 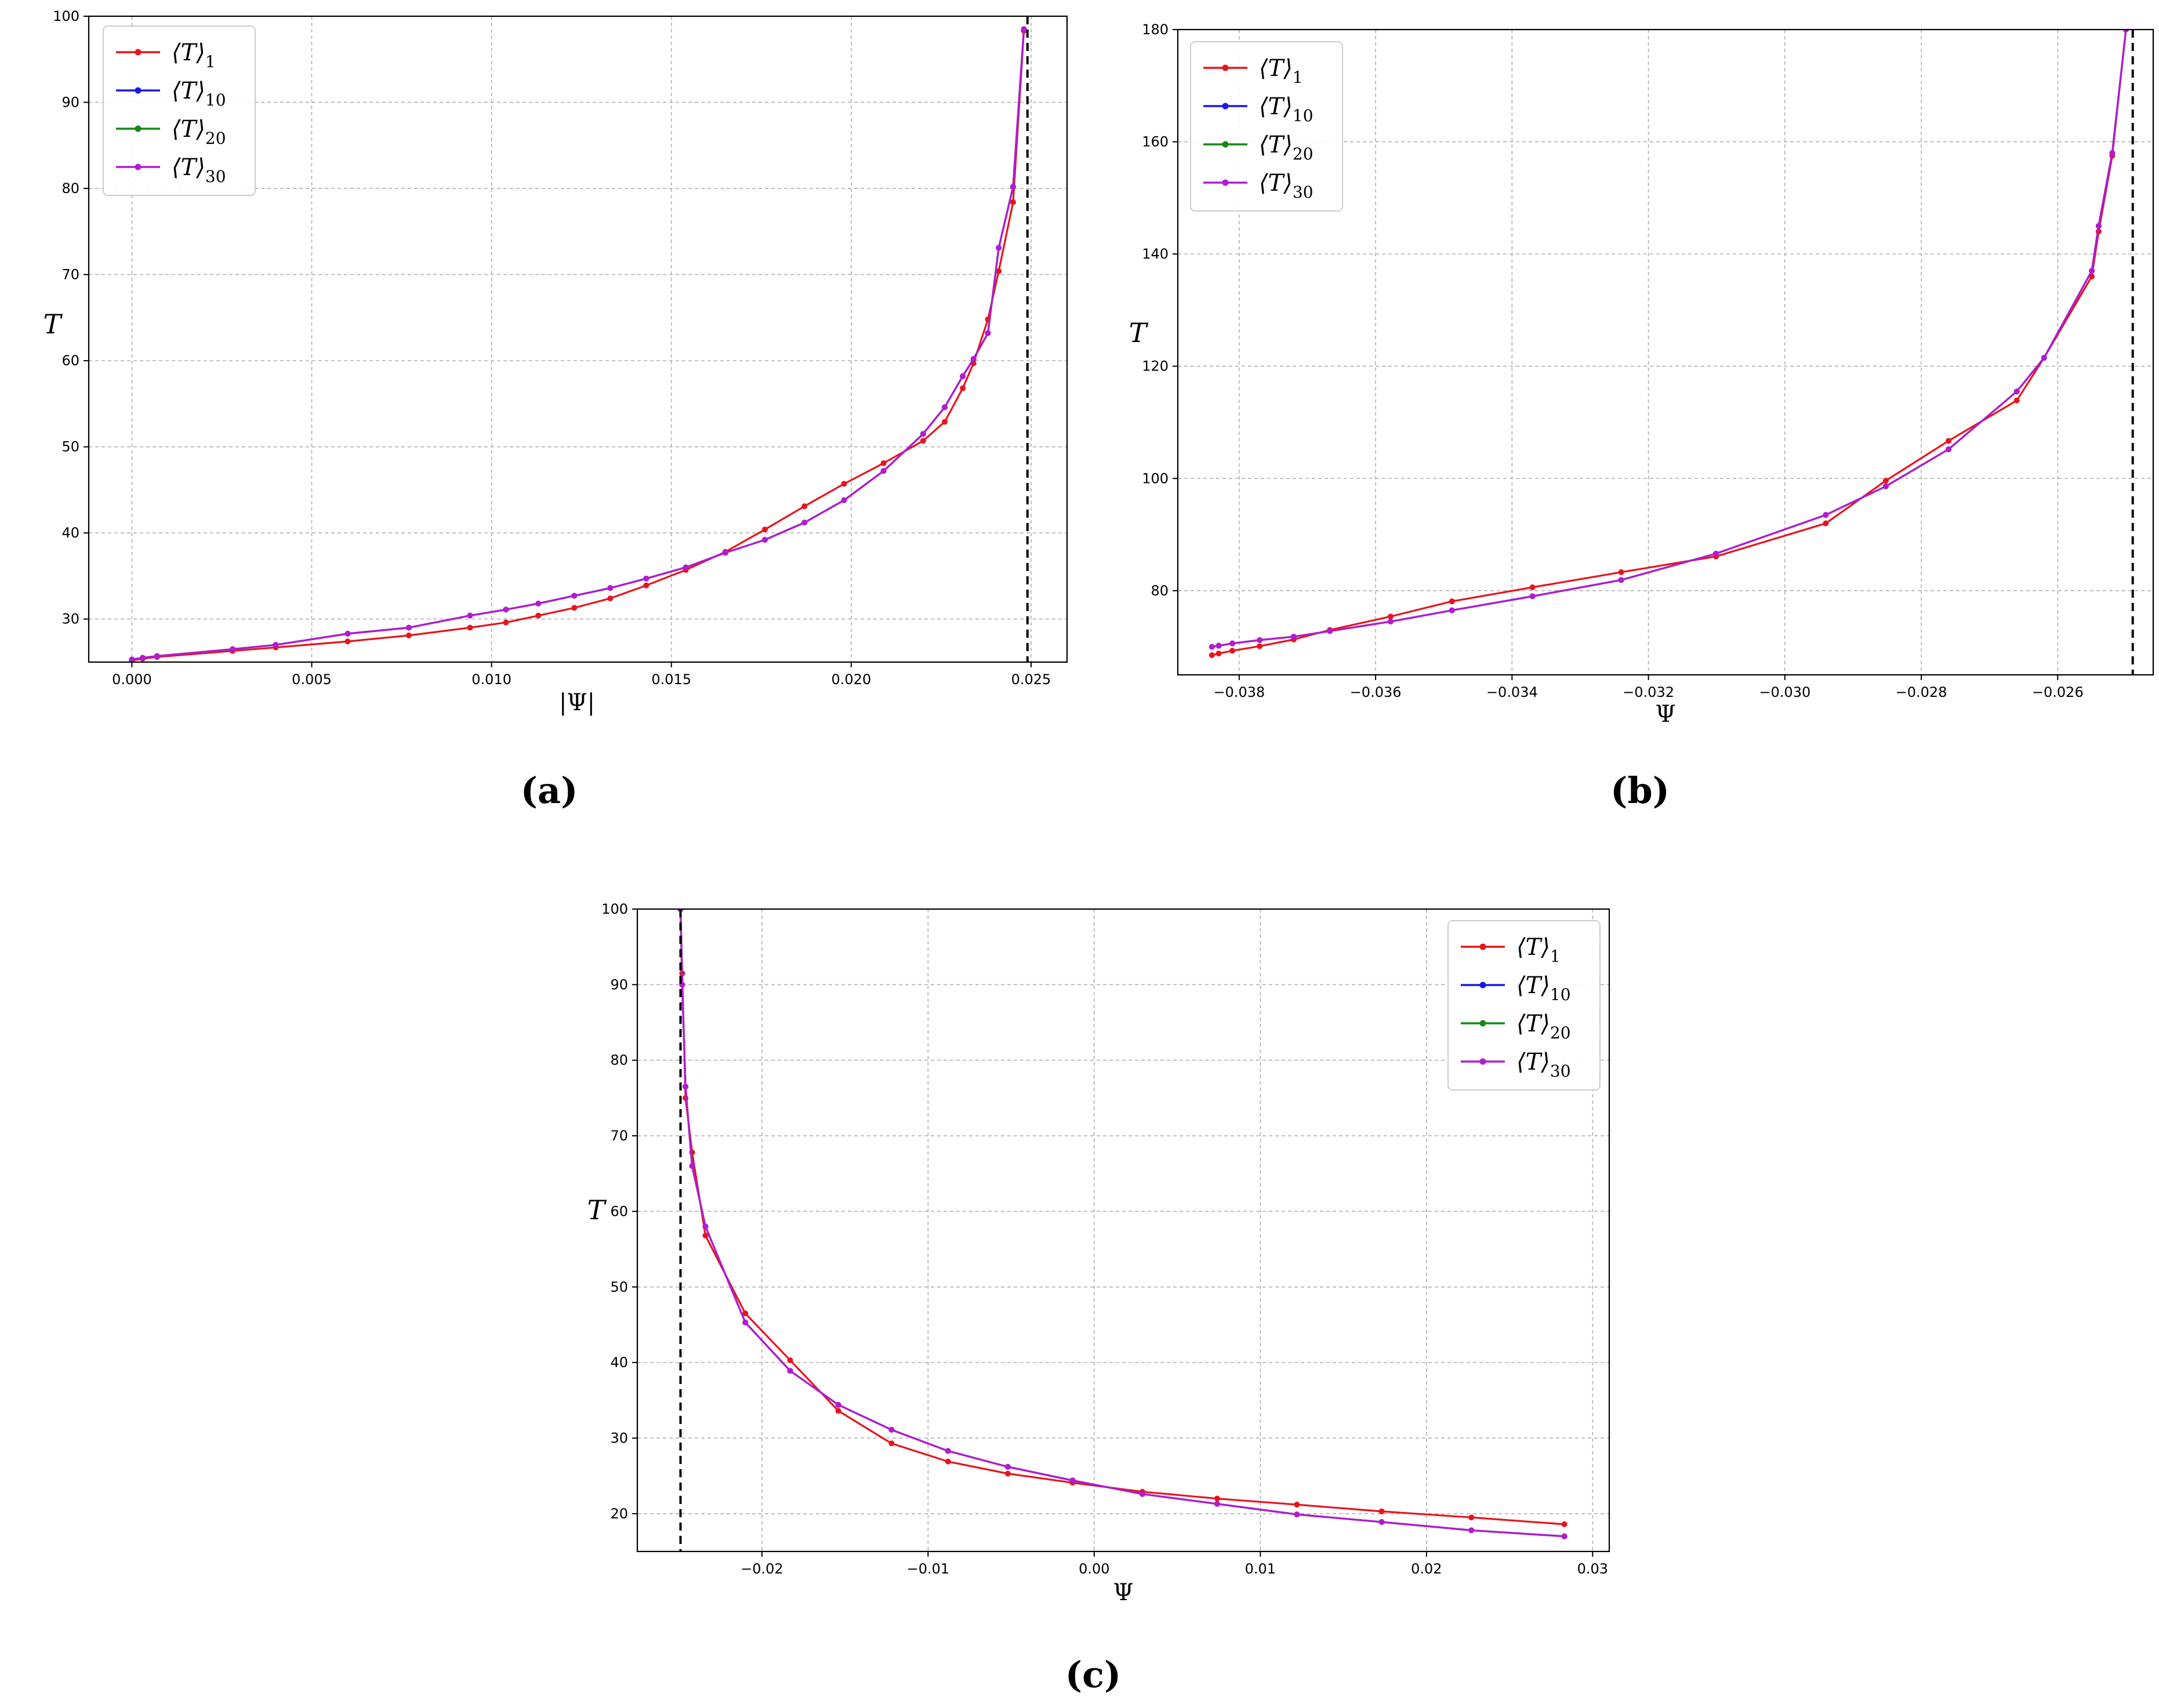 What do you see at coordinates (1225, 182) in the screenshot?
I see `legend-marker-T30` at bounding box center [1225, 182].